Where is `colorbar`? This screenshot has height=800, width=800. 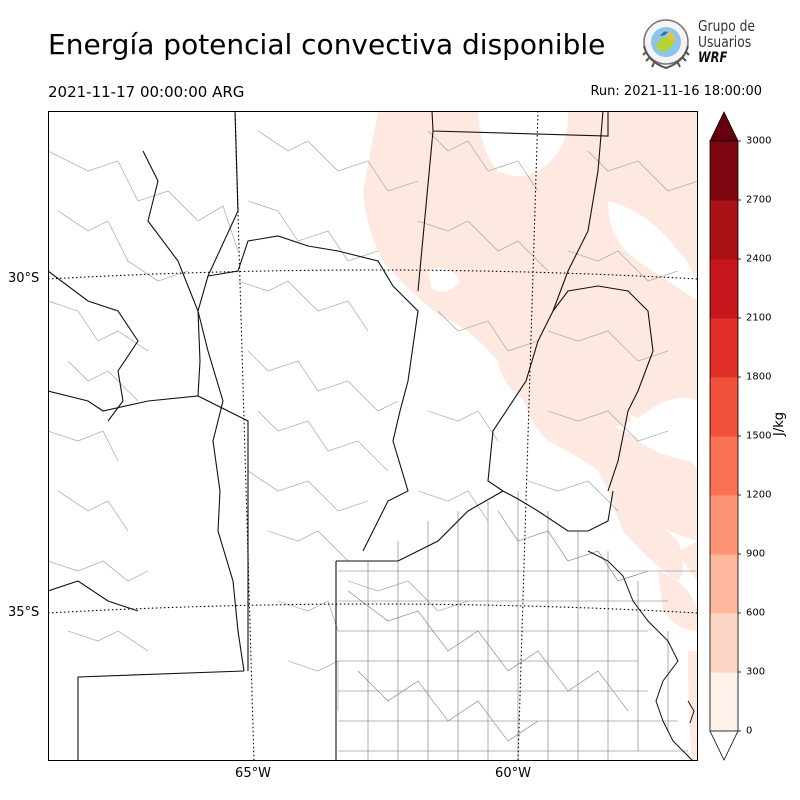
colorbar is located at coordinates (724, 436).